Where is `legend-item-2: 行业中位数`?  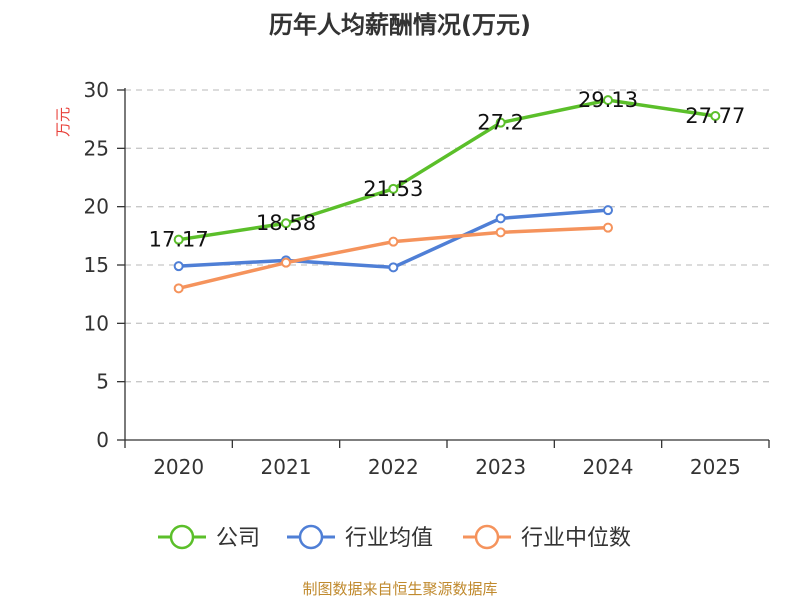 legend-item-2: 行业中位数 is located at coordinates (547, 537).